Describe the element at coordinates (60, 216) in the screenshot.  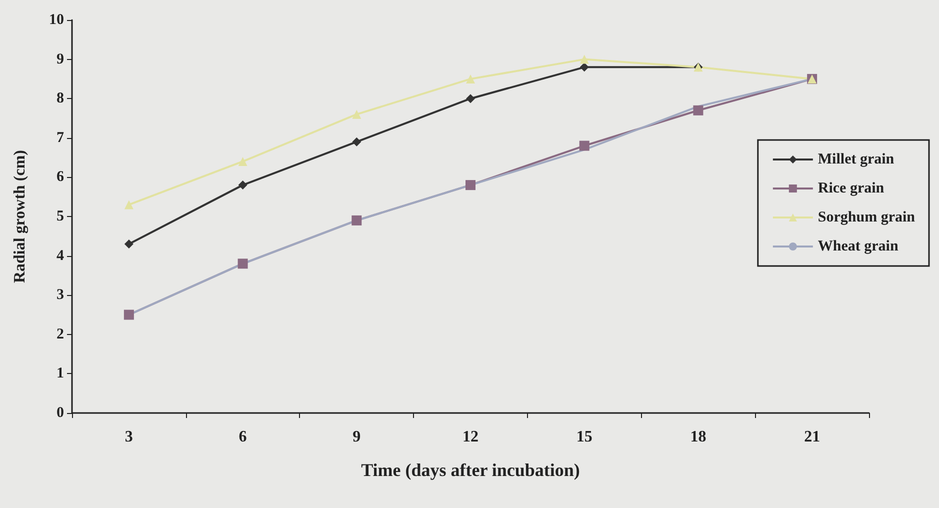
I see `y-tick-label: 5` at that location.